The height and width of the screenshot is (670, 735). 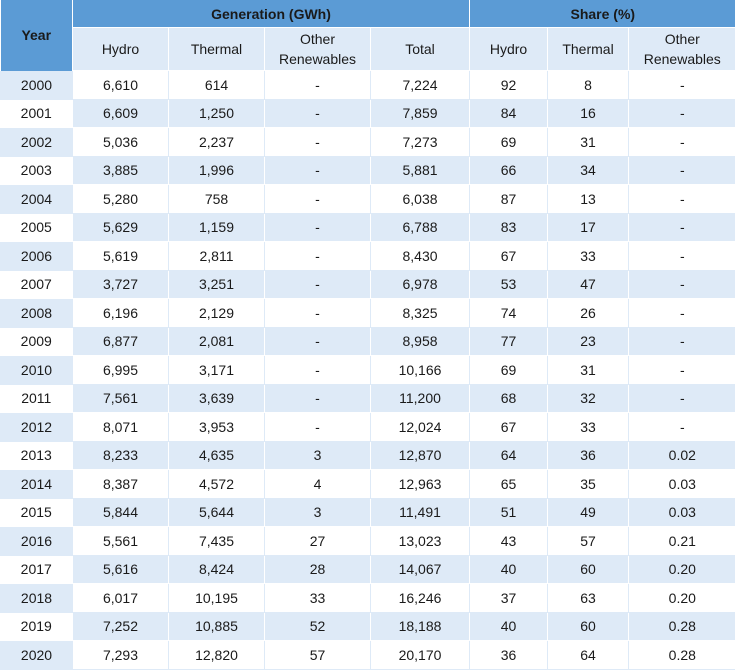 What do you see at coordinates (588, 598) in the screenshot?
I see `cell-share-thermal: 63` at bounding box center [588, 598].